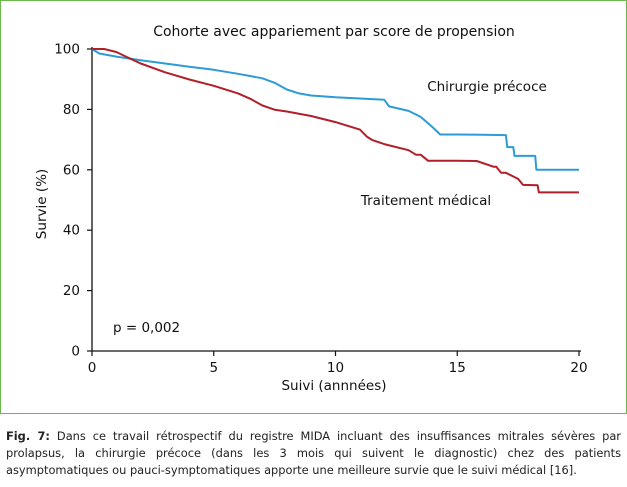 The image size is (627, 487). What do you see at coordinates (213, 368) in the screenshot?
I see `x-tick-label: 5` at bounding box center [213, 368].